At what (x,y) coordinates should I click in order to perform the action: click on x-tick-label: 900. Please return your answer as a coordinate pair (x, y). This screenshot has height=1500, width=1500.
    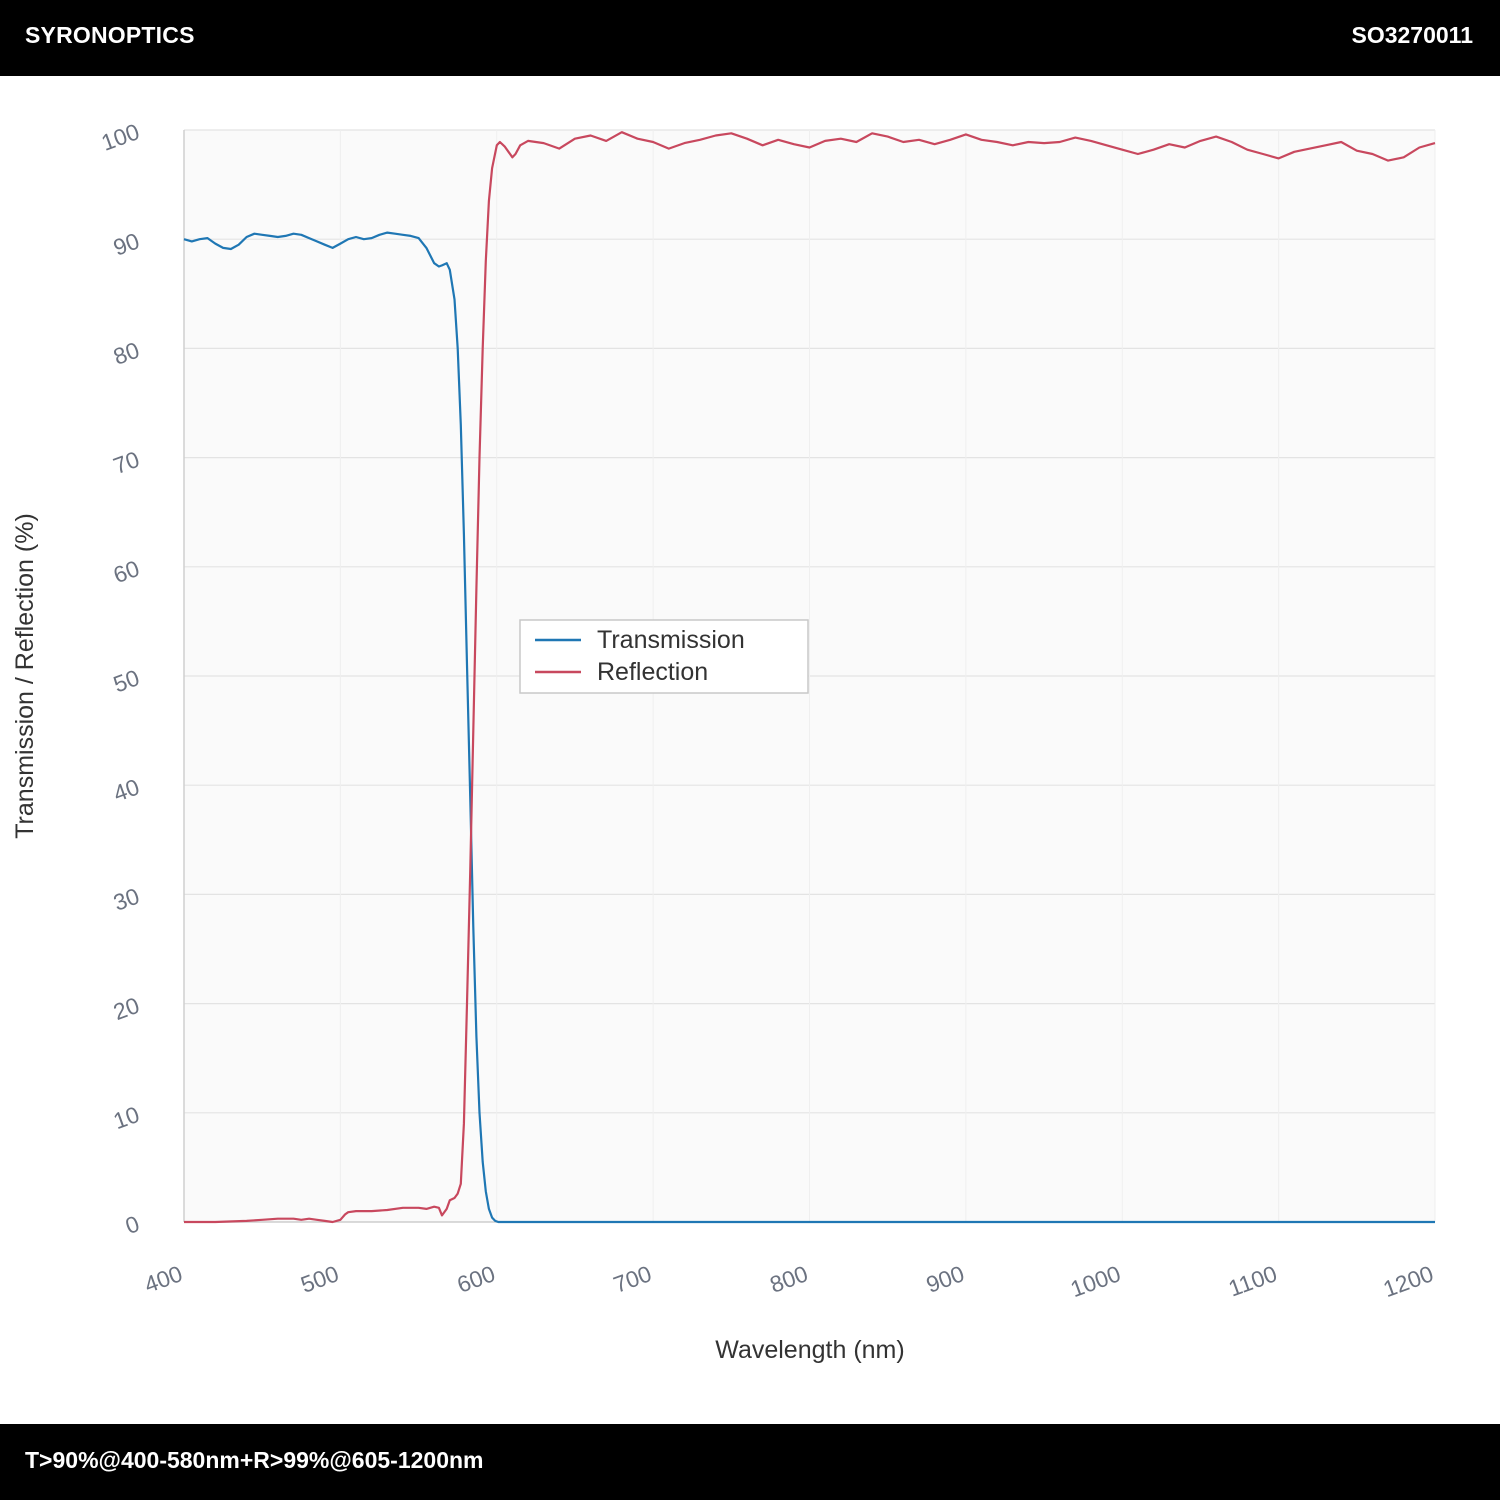
    Looking at the image, I should click on (945, 1279).